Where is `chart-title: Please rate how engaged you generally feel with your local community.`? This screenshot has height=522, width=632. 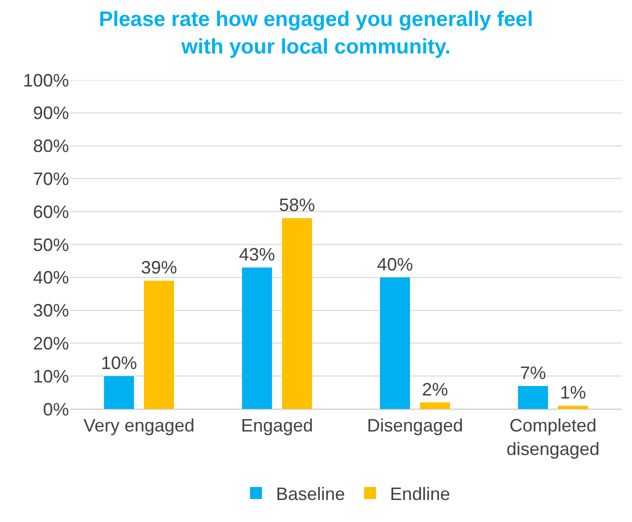
chart-title: Please rate how engaged you generally feel with your local community. is located at coordinates (316, 33).